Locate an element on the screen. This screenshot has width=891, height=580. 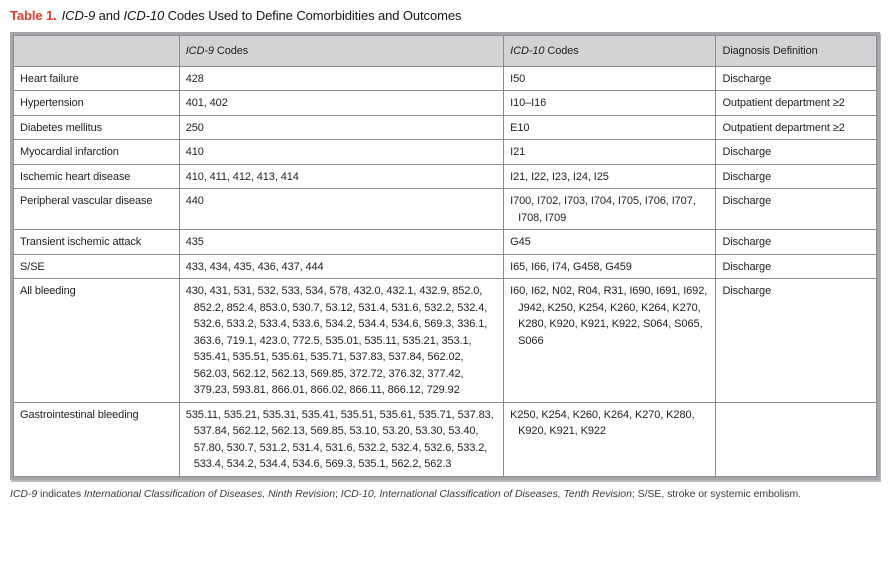
icd10-codes-cell: I50 is located at coordinates (610, 78).